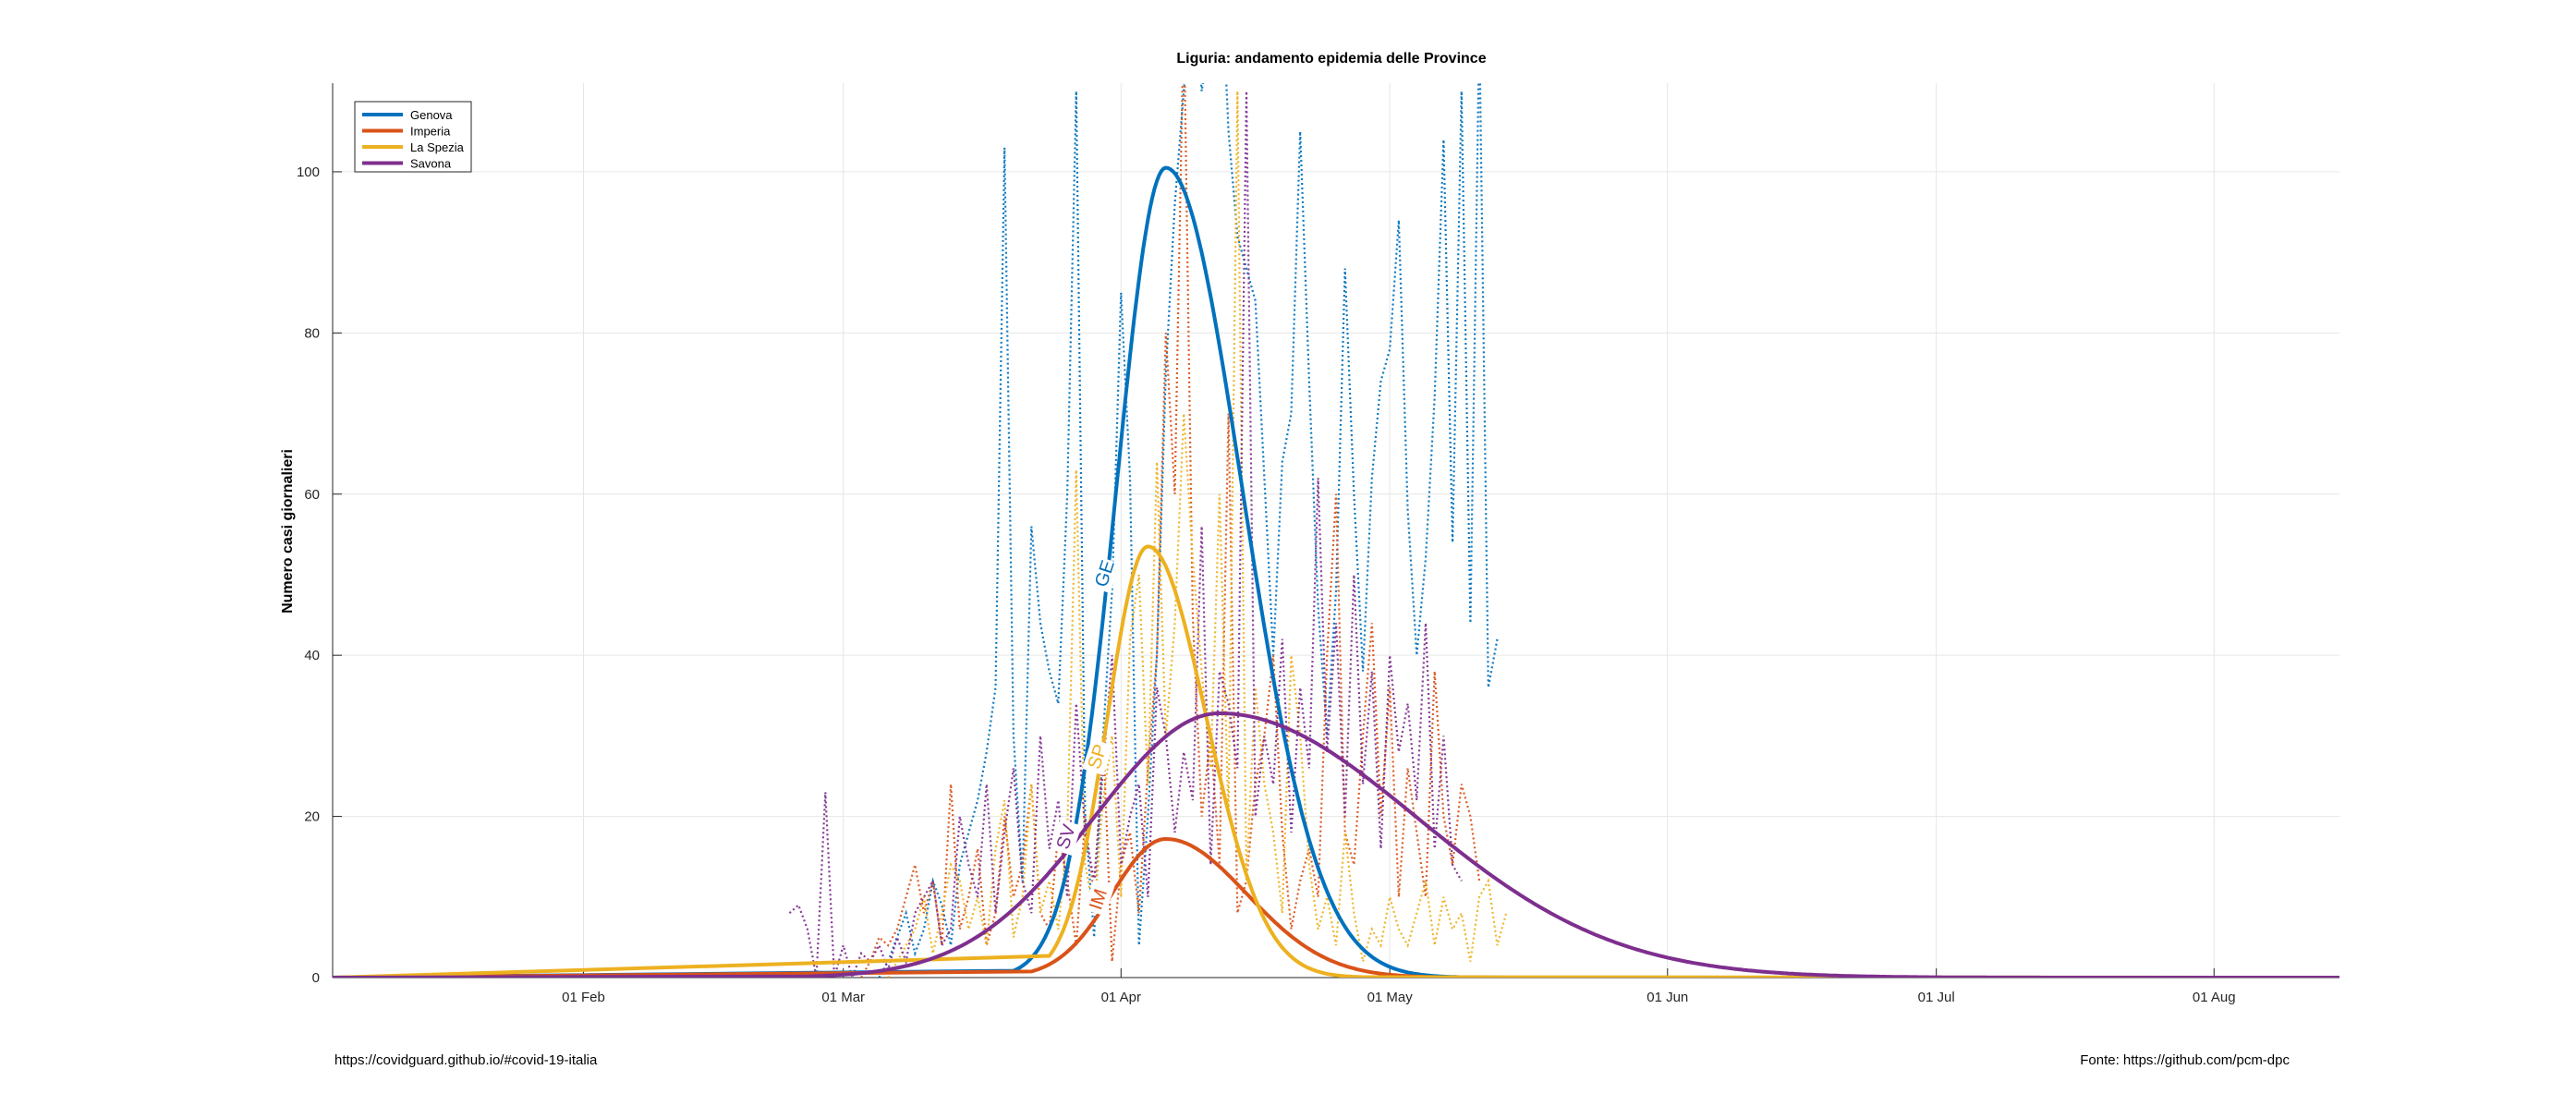 This screenshot has height=1094, width=2576. Describe the element at coordinates (583, 998) in the screenshot. I see `x-tick-label-2020-02-01: 01 Feb` at that location.